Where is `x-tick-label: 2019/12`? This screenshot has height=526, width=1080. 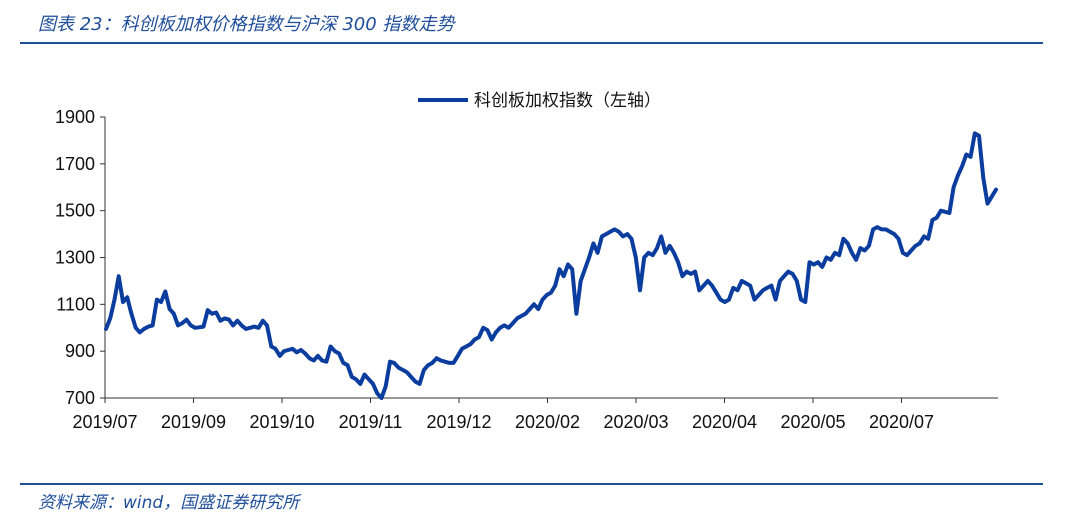
x-tick-label: 2019/12 is located at coordinates (458, 422).